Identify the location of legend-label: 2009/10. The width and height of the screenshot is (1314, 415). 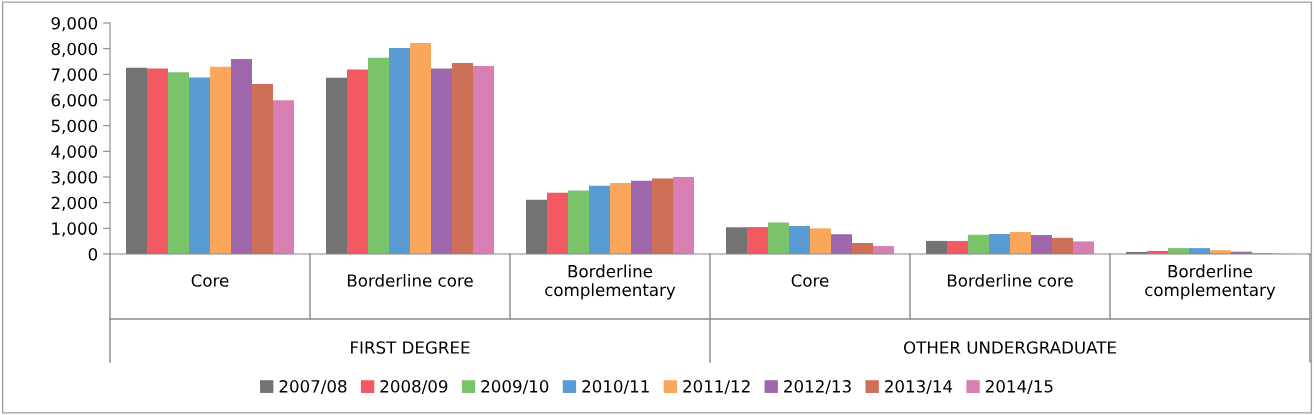
(515, 387).